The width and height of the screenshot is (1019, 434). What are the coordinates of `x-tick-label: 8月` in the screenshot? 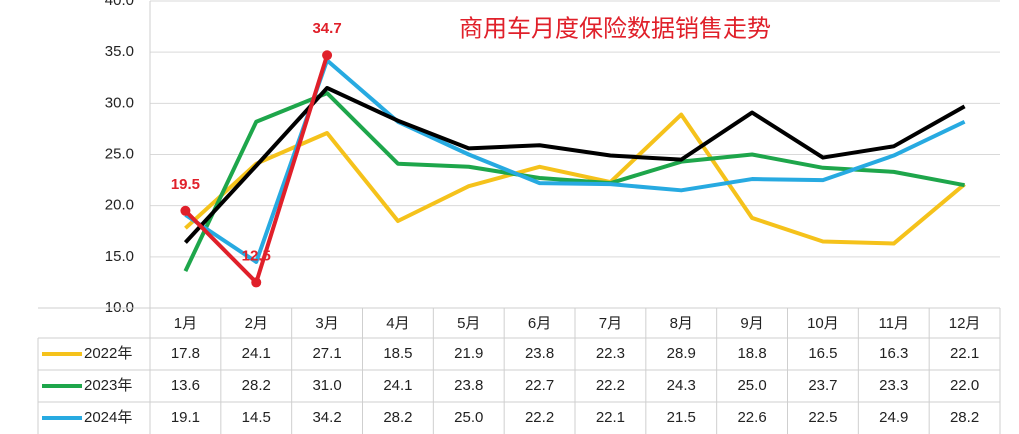 It's located at (681, 323).